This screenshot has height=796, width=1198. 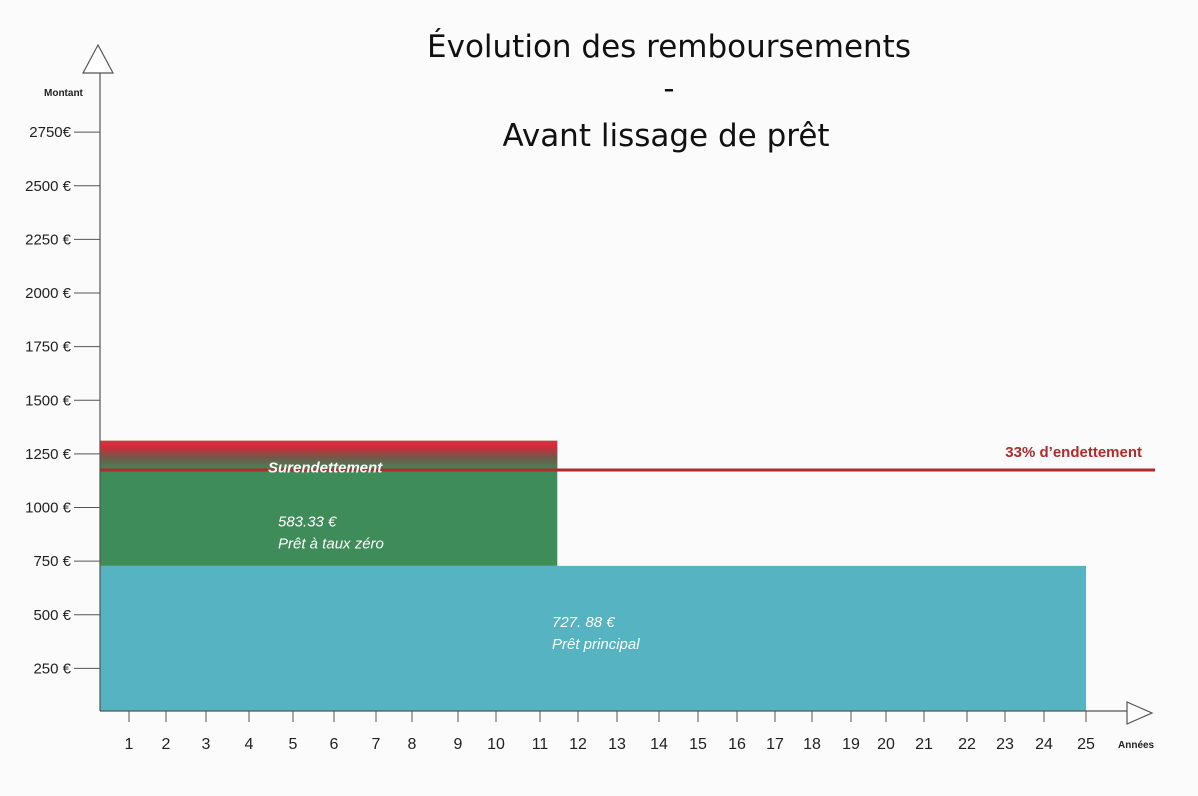 What do you see at coordinates (249, 744) in the screenshot?
I see `x-tick-label: 4` at bounding box center [249, 744].